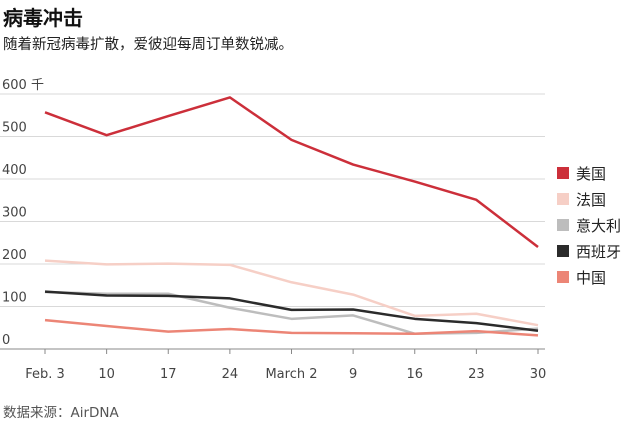 This screenshot has height=425, width=640. I want to click on x-tick-label: 30, so click(538, 374).